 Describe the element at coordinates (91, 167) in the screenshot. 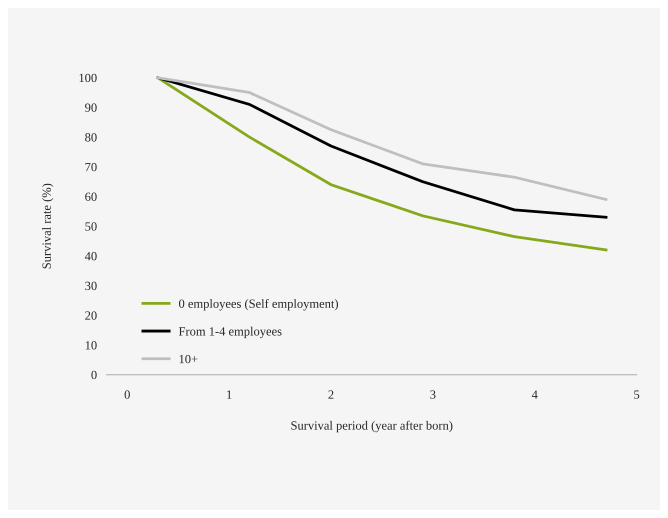

I see `y-tick-label: 70` at that location.